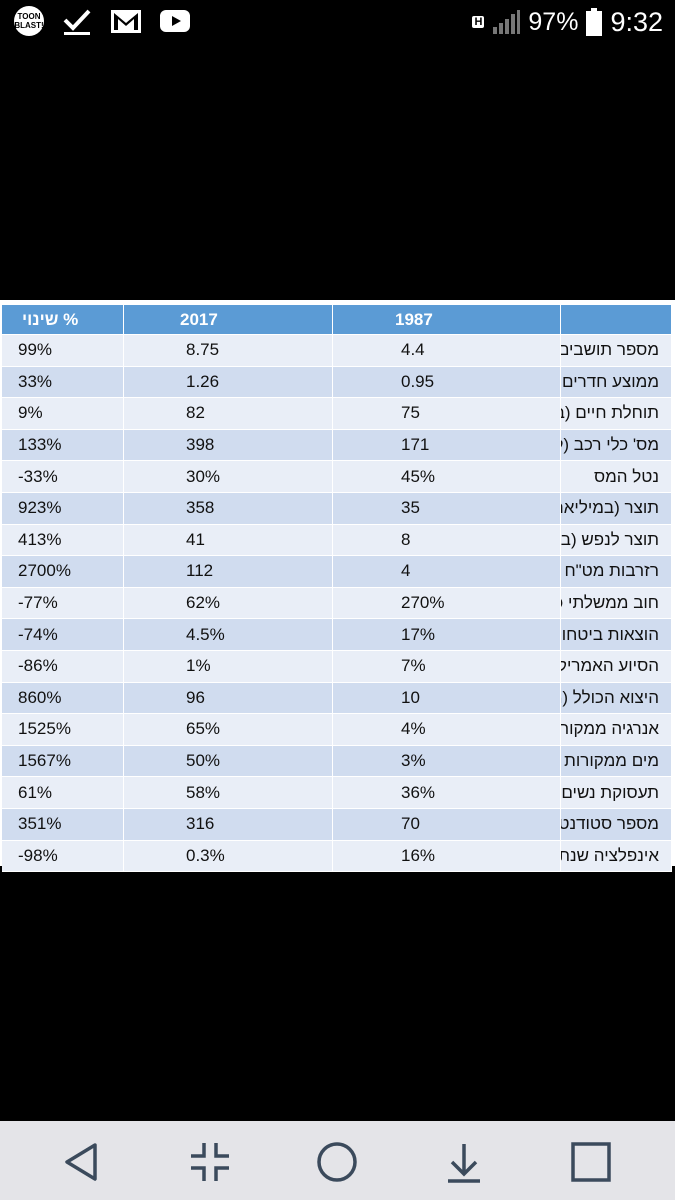  I want to click on cell-change: -77%, so click(63, 603).